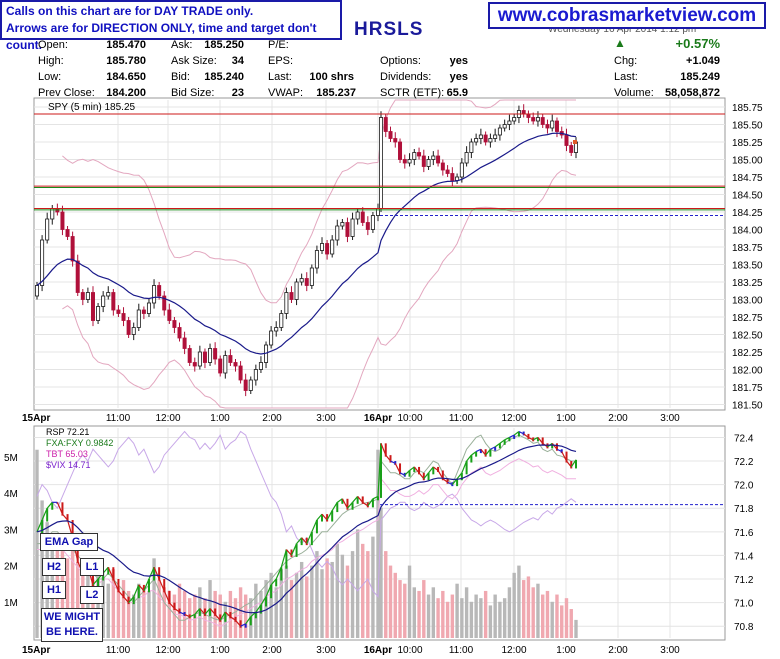 Image resolution: width=780 pixels, height=659 pixels. I want to click on website-banner: www.cobrasmarketview.com, so click(627, 15).